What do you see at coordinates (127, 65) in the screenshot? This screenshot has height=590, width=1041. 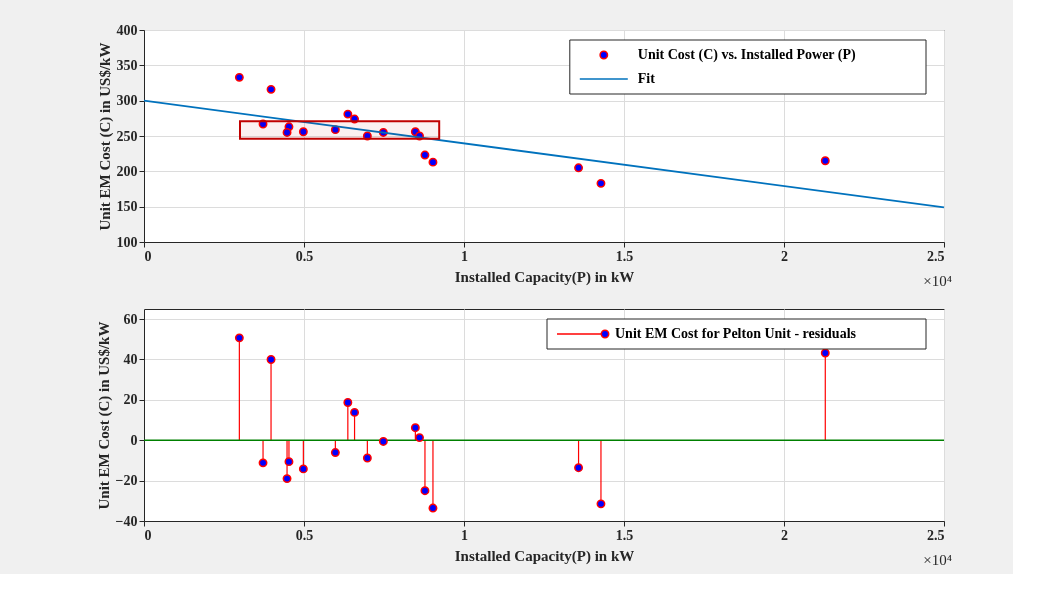 I see `y-tick-label: 350` at bounding box center [127, 65].